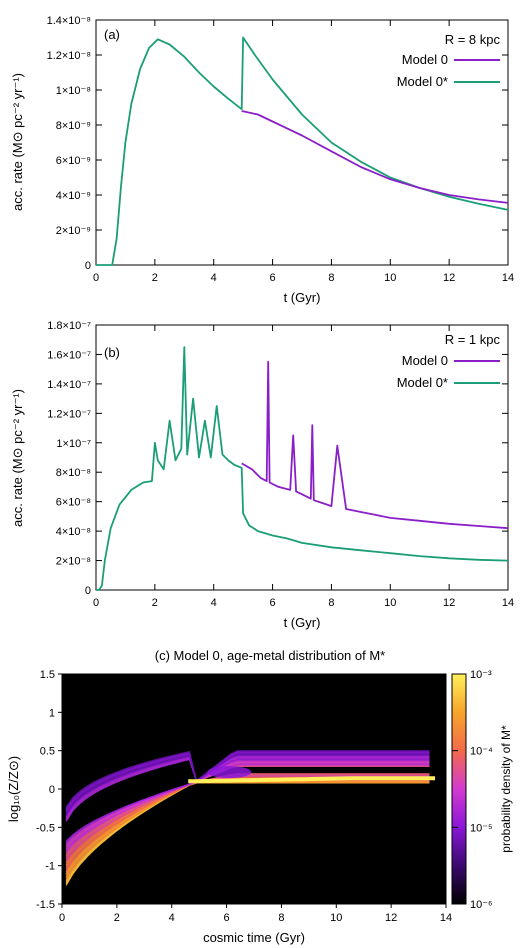 Image resolution: width=520 pixels, height=948 pixels. What do you see at coordinates (47, 752) in the screenshot?
I see `y-tick-label: 0.5` at bounding box center [47, 752].